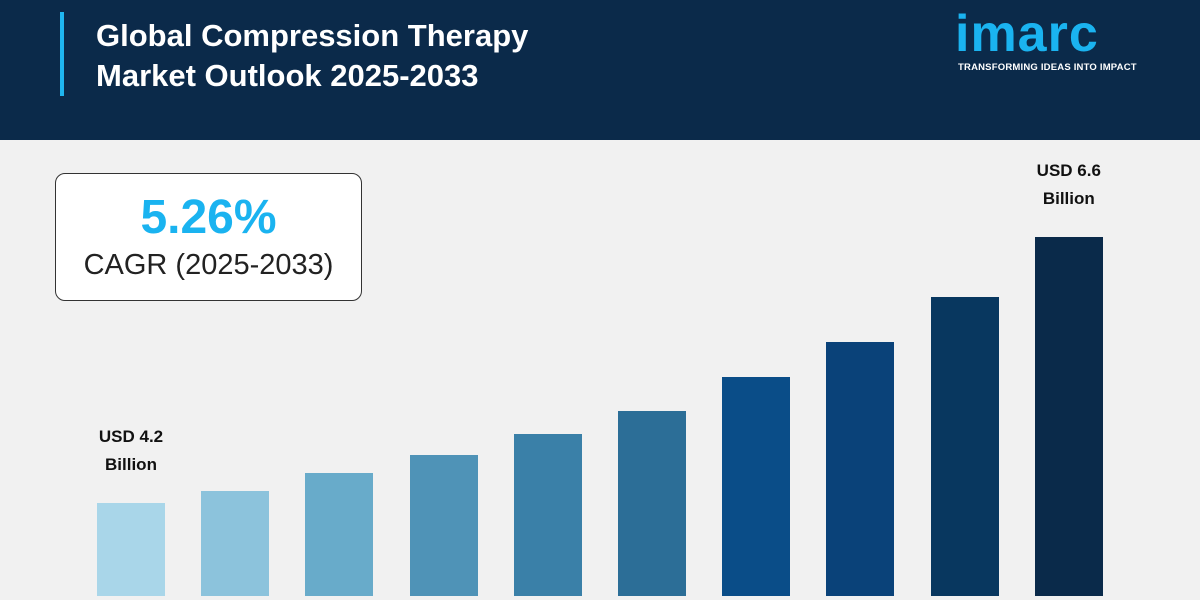 Image resolution: width=1200 pixels, height=600 pixels. Describe the element at coordinates (1047, 67) in the screenshot. I see `tagline: TRANSFORMING IDEAS INTO IMPACT` at that location.